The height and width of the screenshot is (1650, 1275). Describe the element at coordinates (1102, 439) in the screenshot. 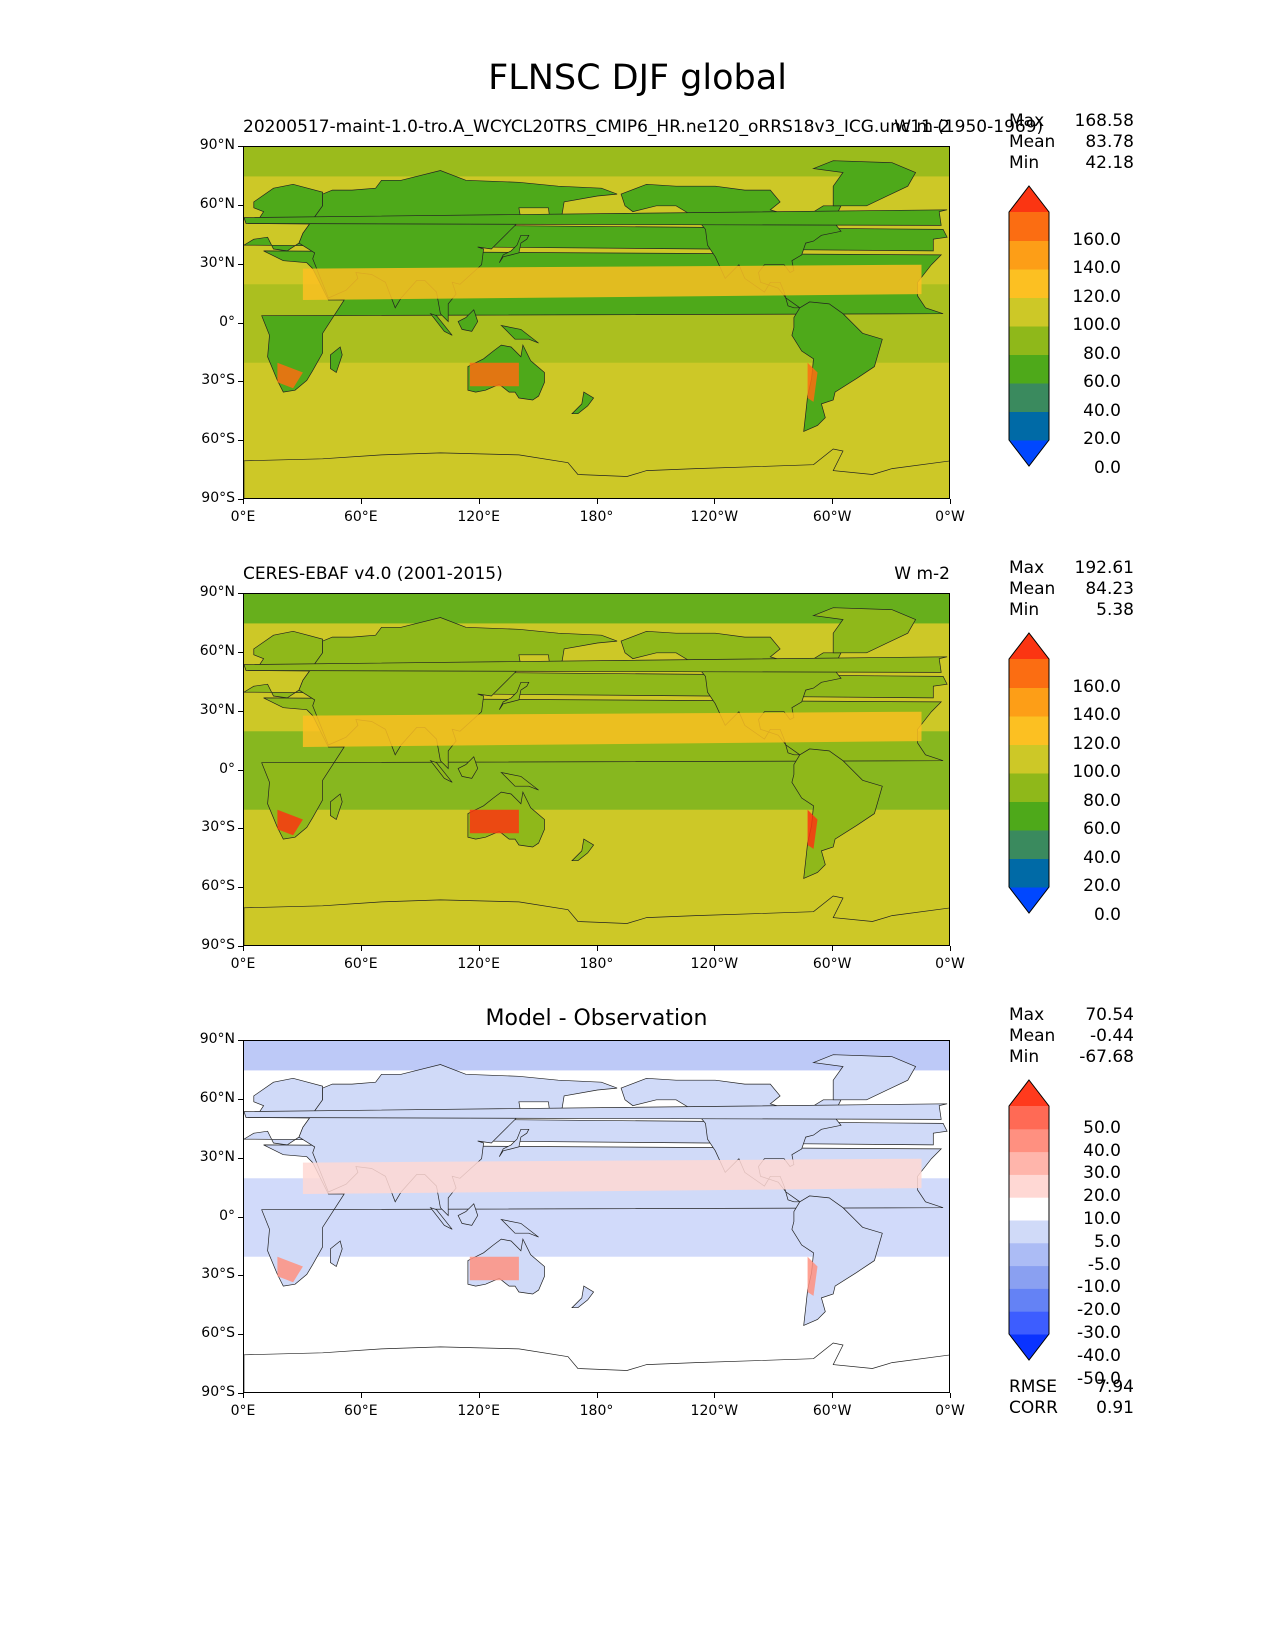

I see `colorbar-tick-label: 20.0` at that location.